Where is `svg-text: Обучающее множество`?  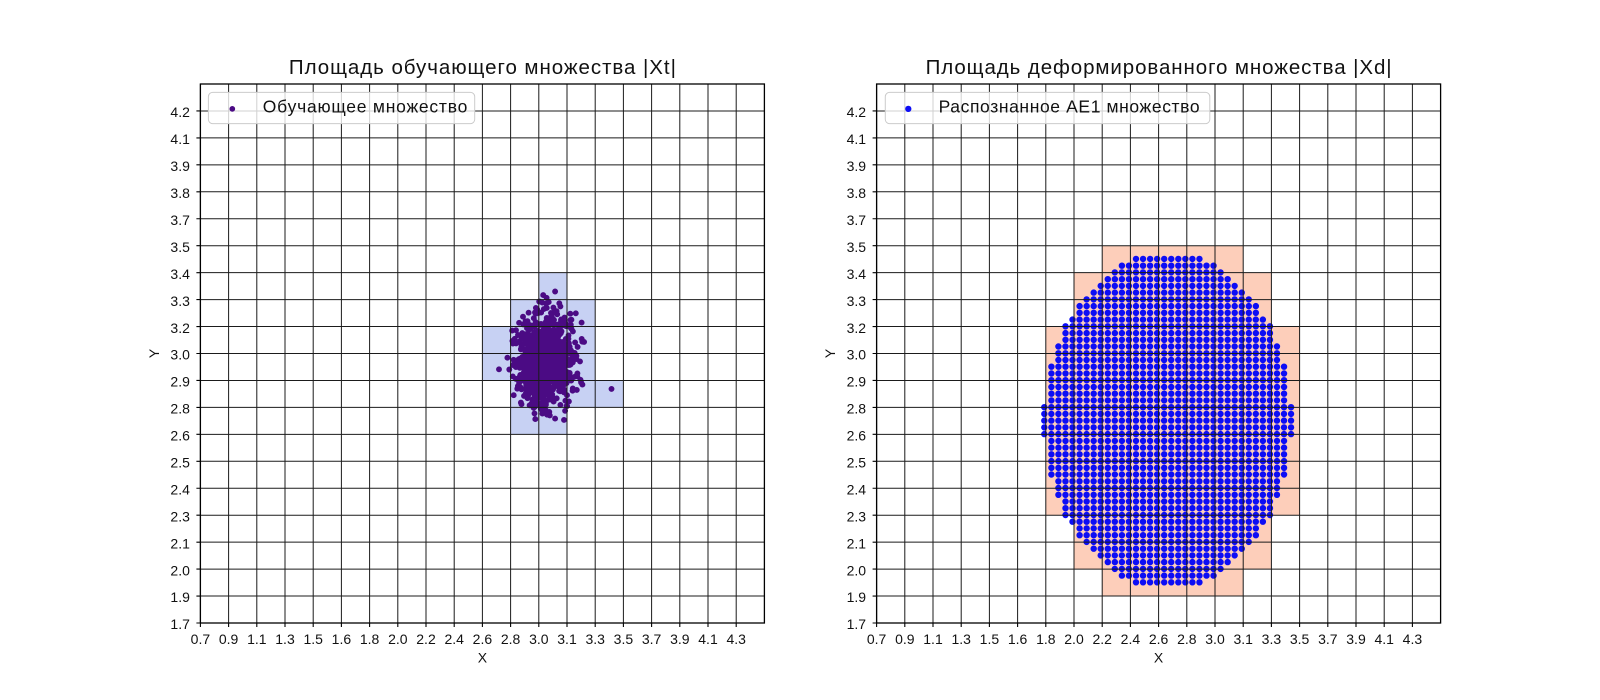
svg-text: Обучающее множество is located at coordinates (365, 107).